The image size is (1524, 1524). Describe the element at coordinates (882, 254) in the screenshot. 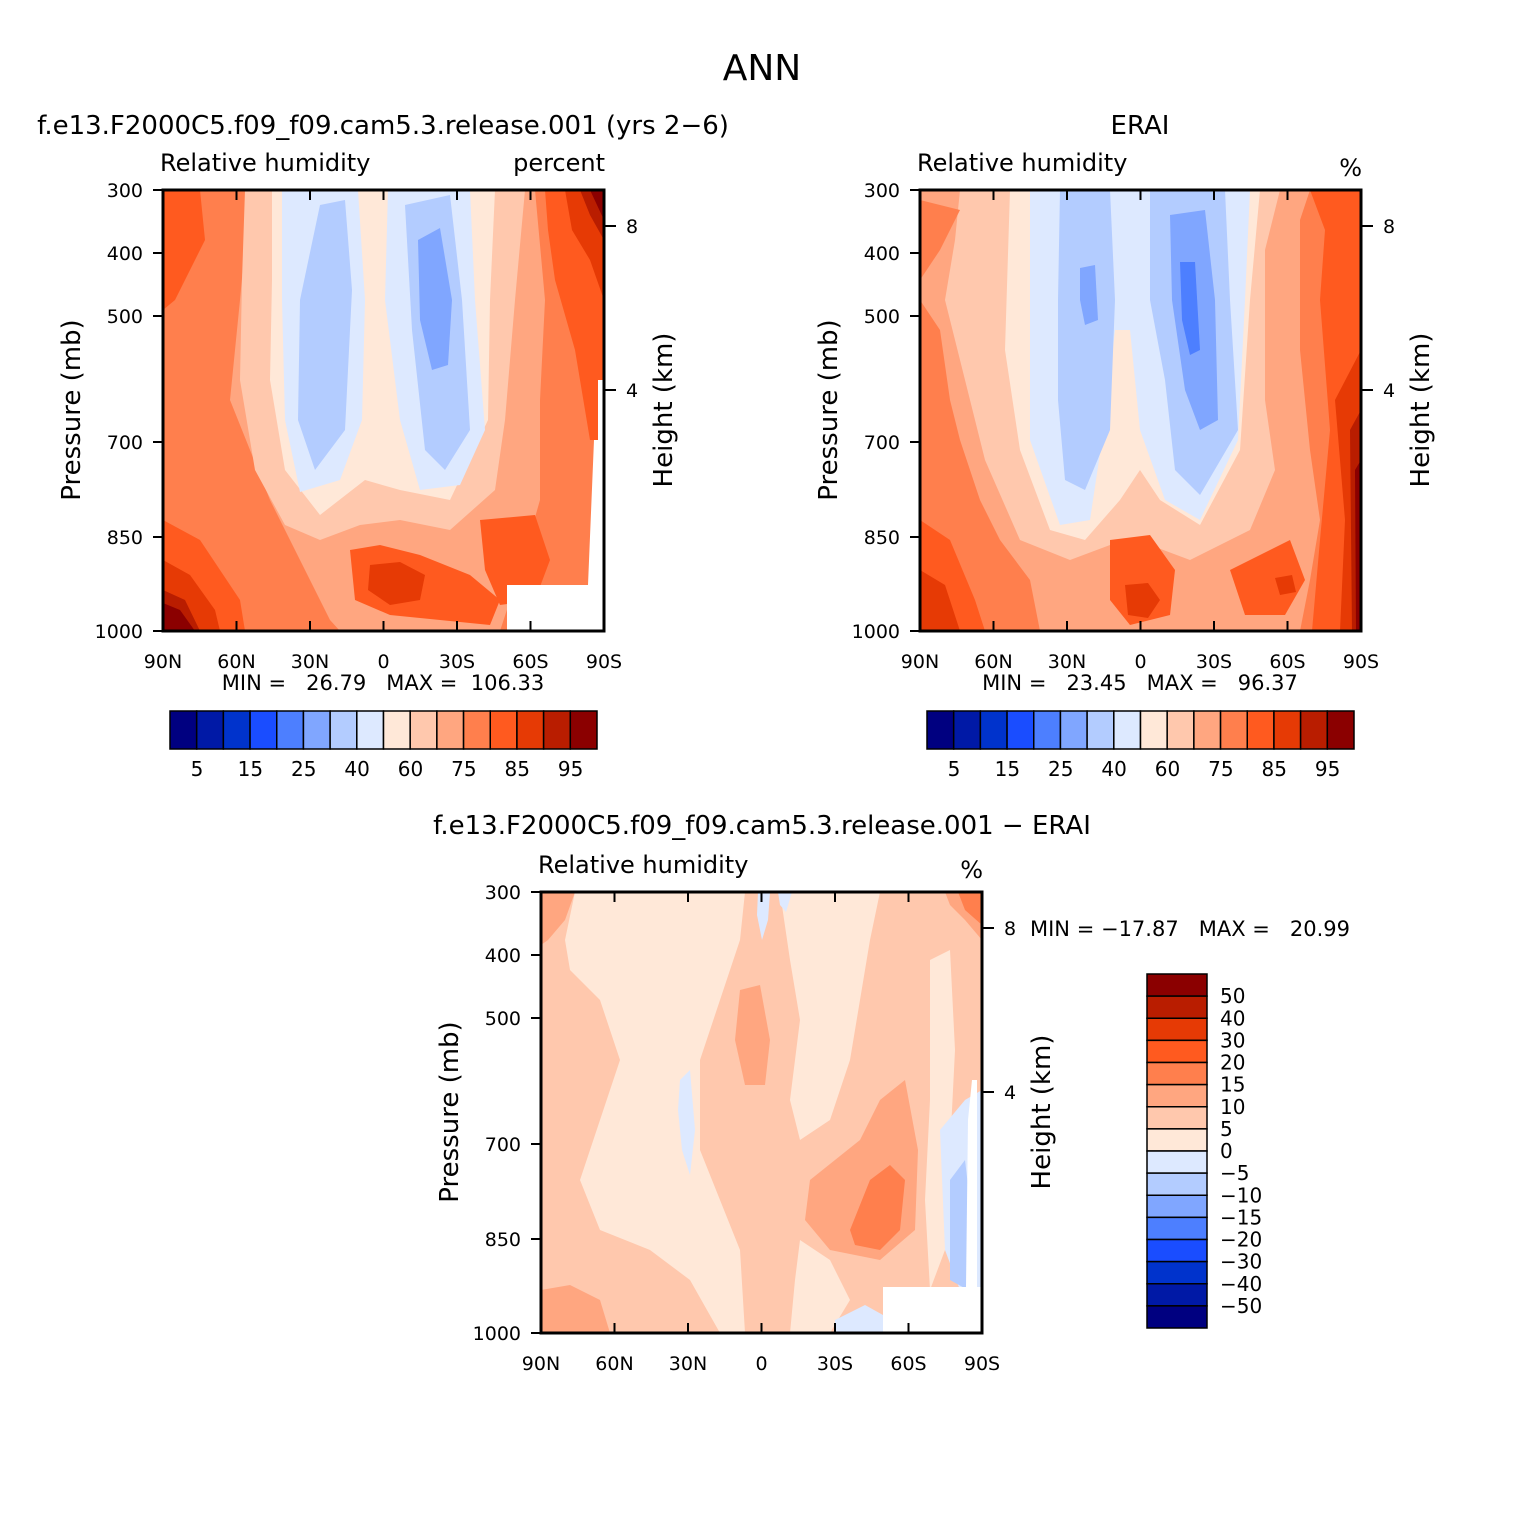

I see `y-tick-label: 400` at that location.